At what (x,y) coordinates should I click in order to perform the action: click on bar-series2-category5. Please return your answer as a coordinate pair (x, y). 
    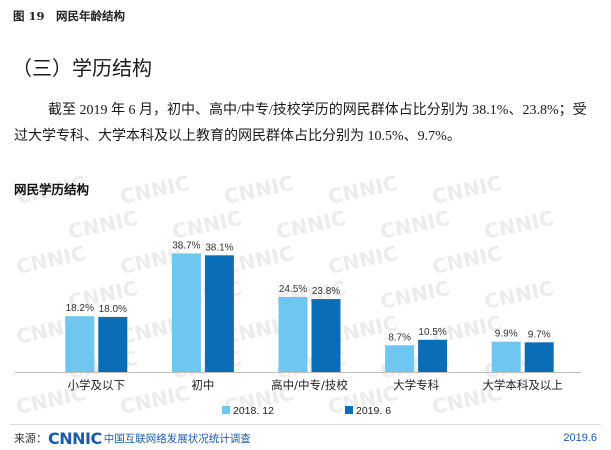
    Looking at the image, I should click on (539, 357).